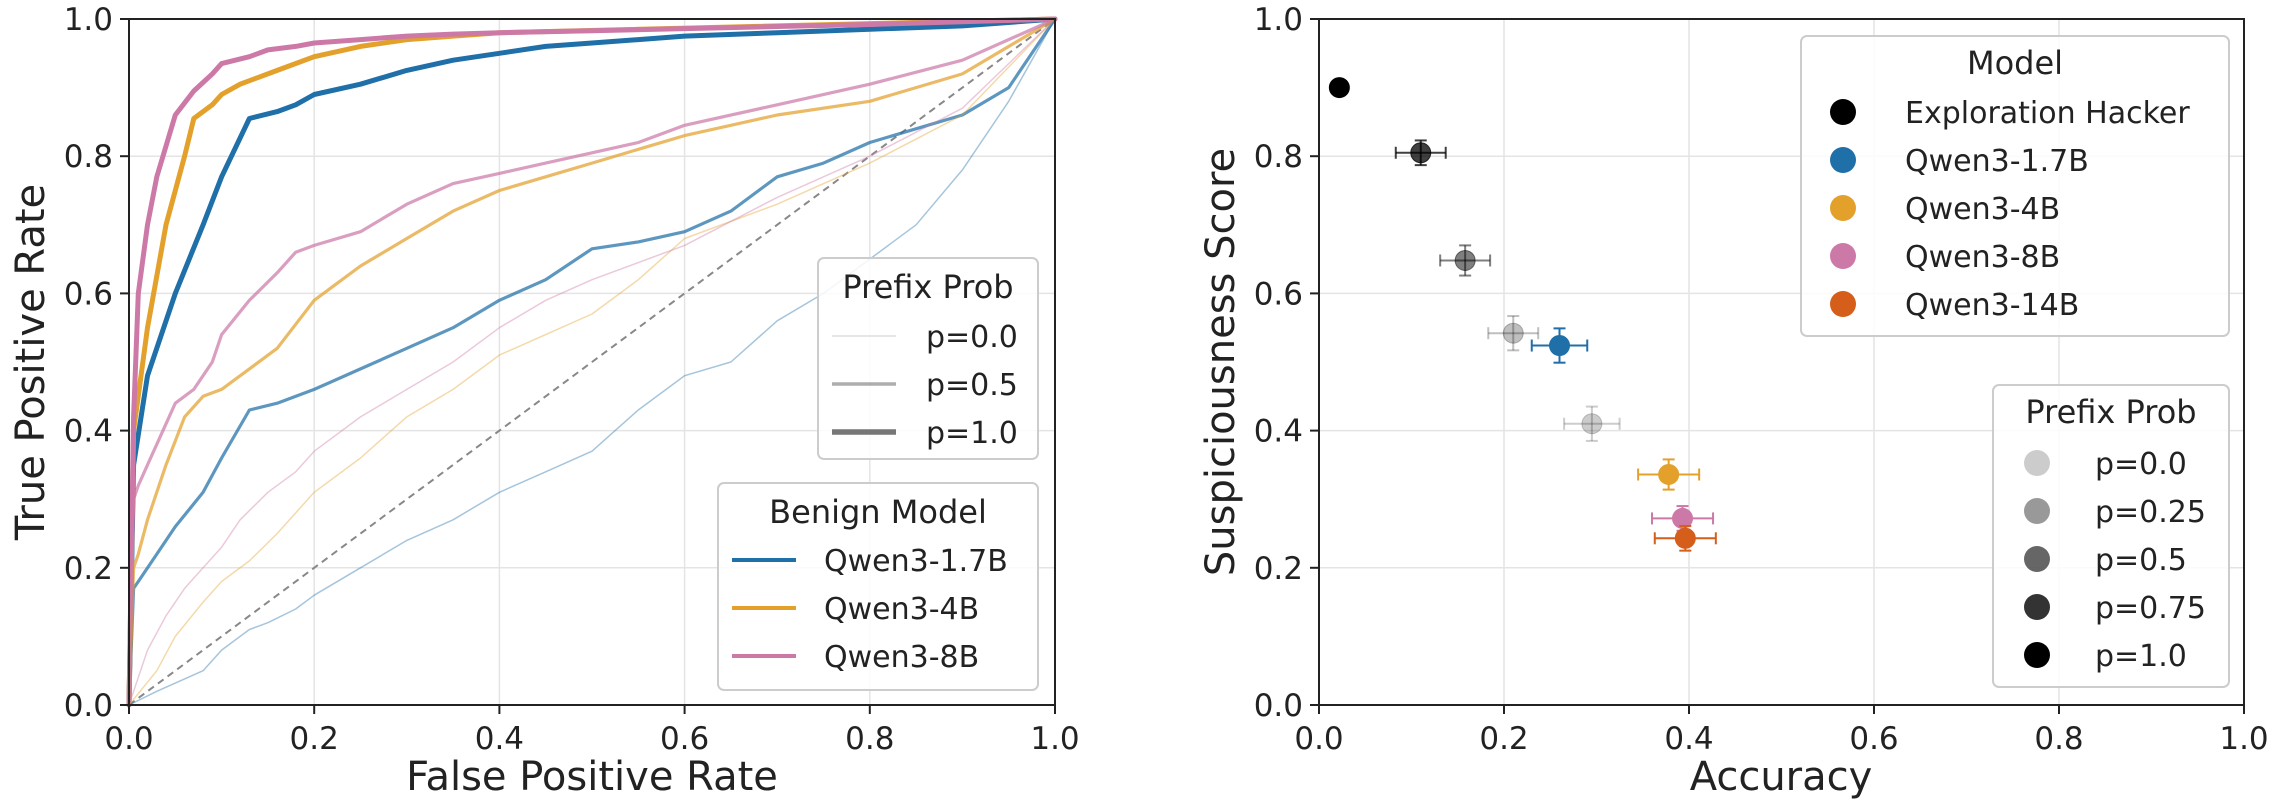 The width and height of the screenshot is (2280, 804). What do you see at coordinates (878, 512) in the screenshot?
I see `roc-model-legend-title: Benign Model` at bounding box center [878, 512].